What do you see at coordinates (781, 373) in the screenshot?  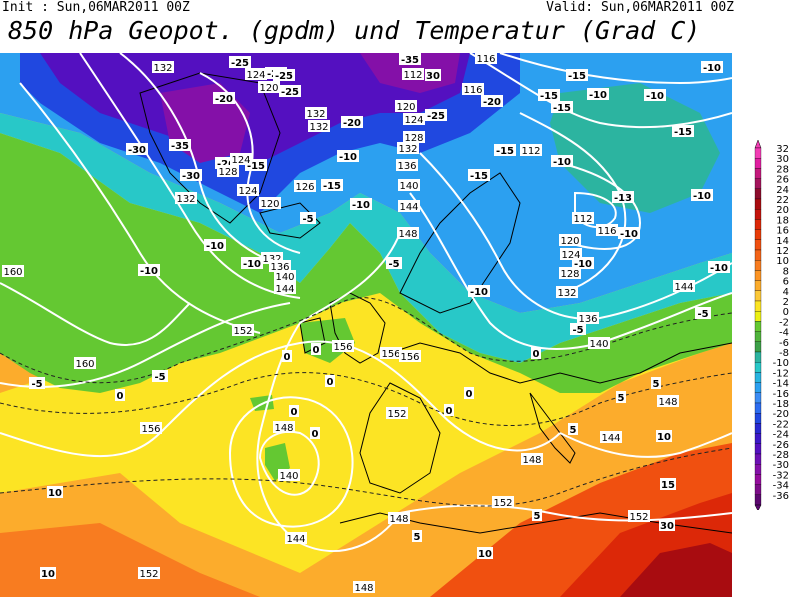 I see `legend-value-label: -12` at bounding box center [781, 373].